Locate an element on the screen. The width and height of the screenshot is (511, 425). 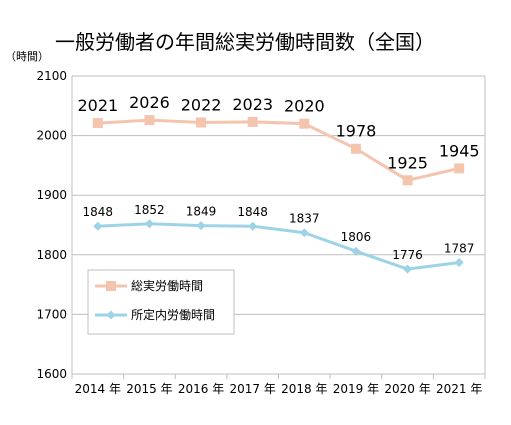
x-tick-label: 2016 年 is located at coordinates (201, 389).